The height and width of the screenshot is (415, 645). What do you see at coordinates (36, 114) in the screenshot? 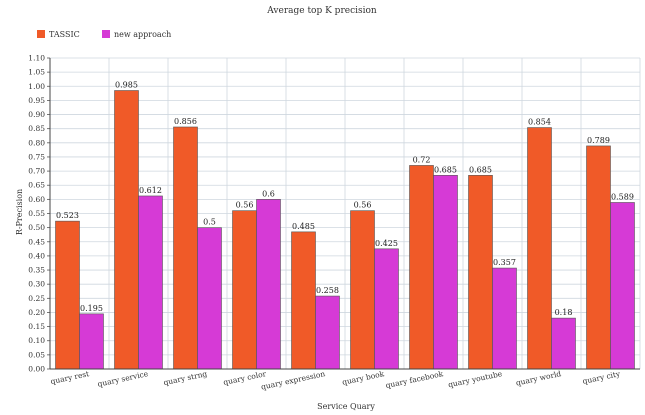
I see `y-tick-label: 0.90` at bounding box center [36, 114].